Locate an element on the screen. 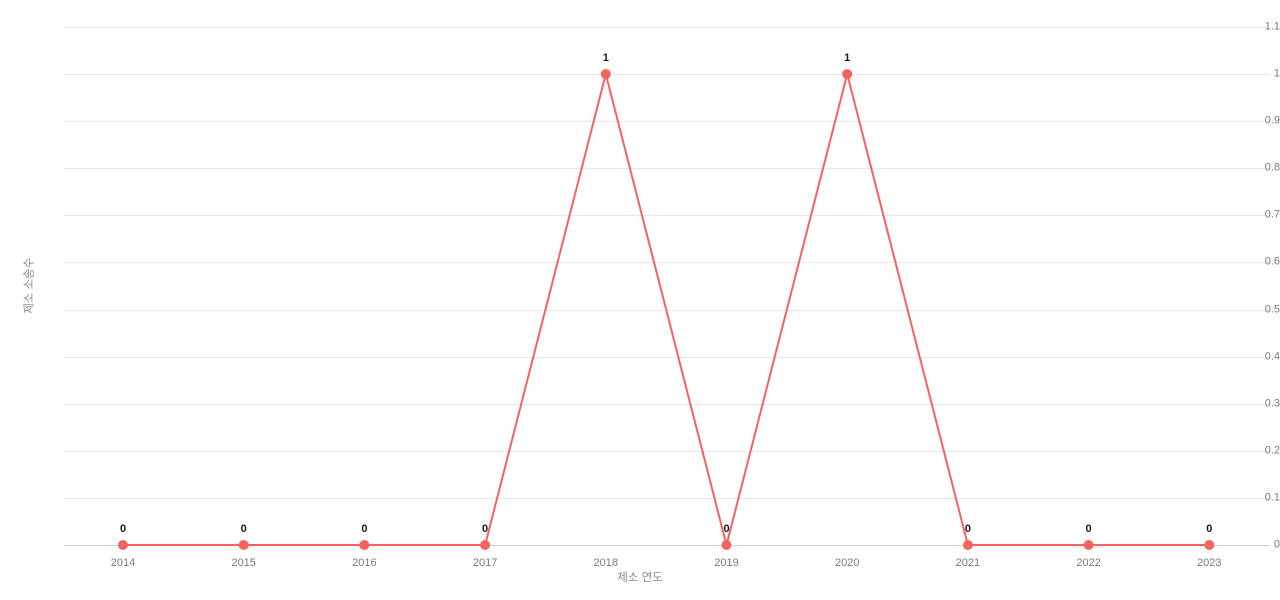  y-axis-tick-label: 0.3 is located at coordinates (1272, 403).